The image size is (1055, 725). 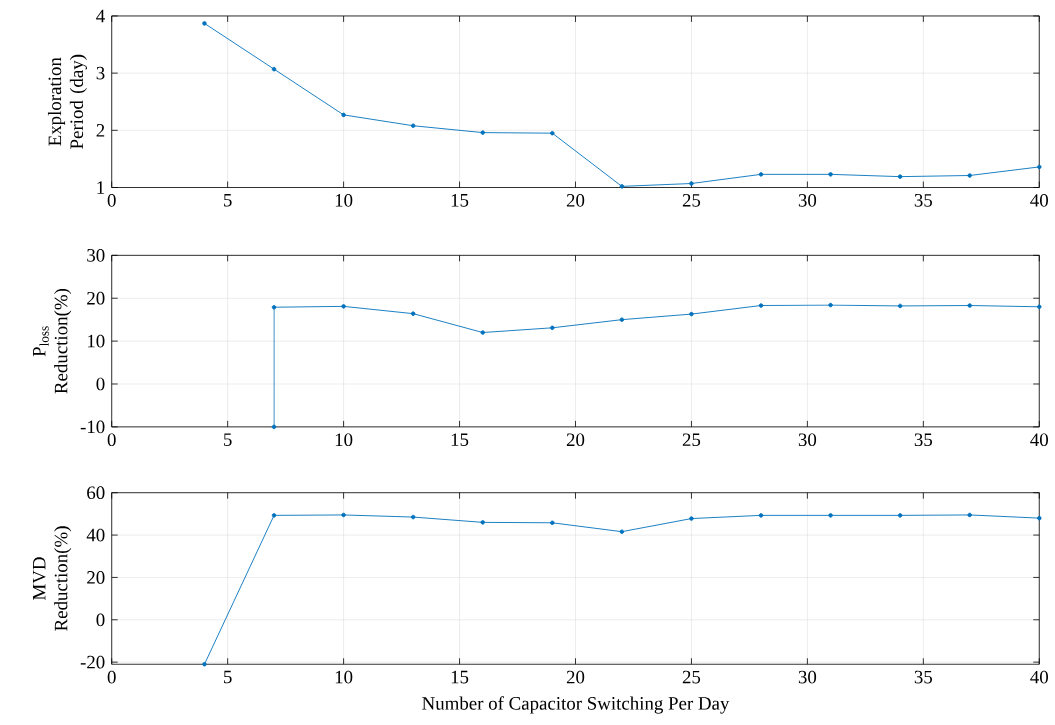 I want to click on y-tick-label: -20, so click(x=92, y=662).